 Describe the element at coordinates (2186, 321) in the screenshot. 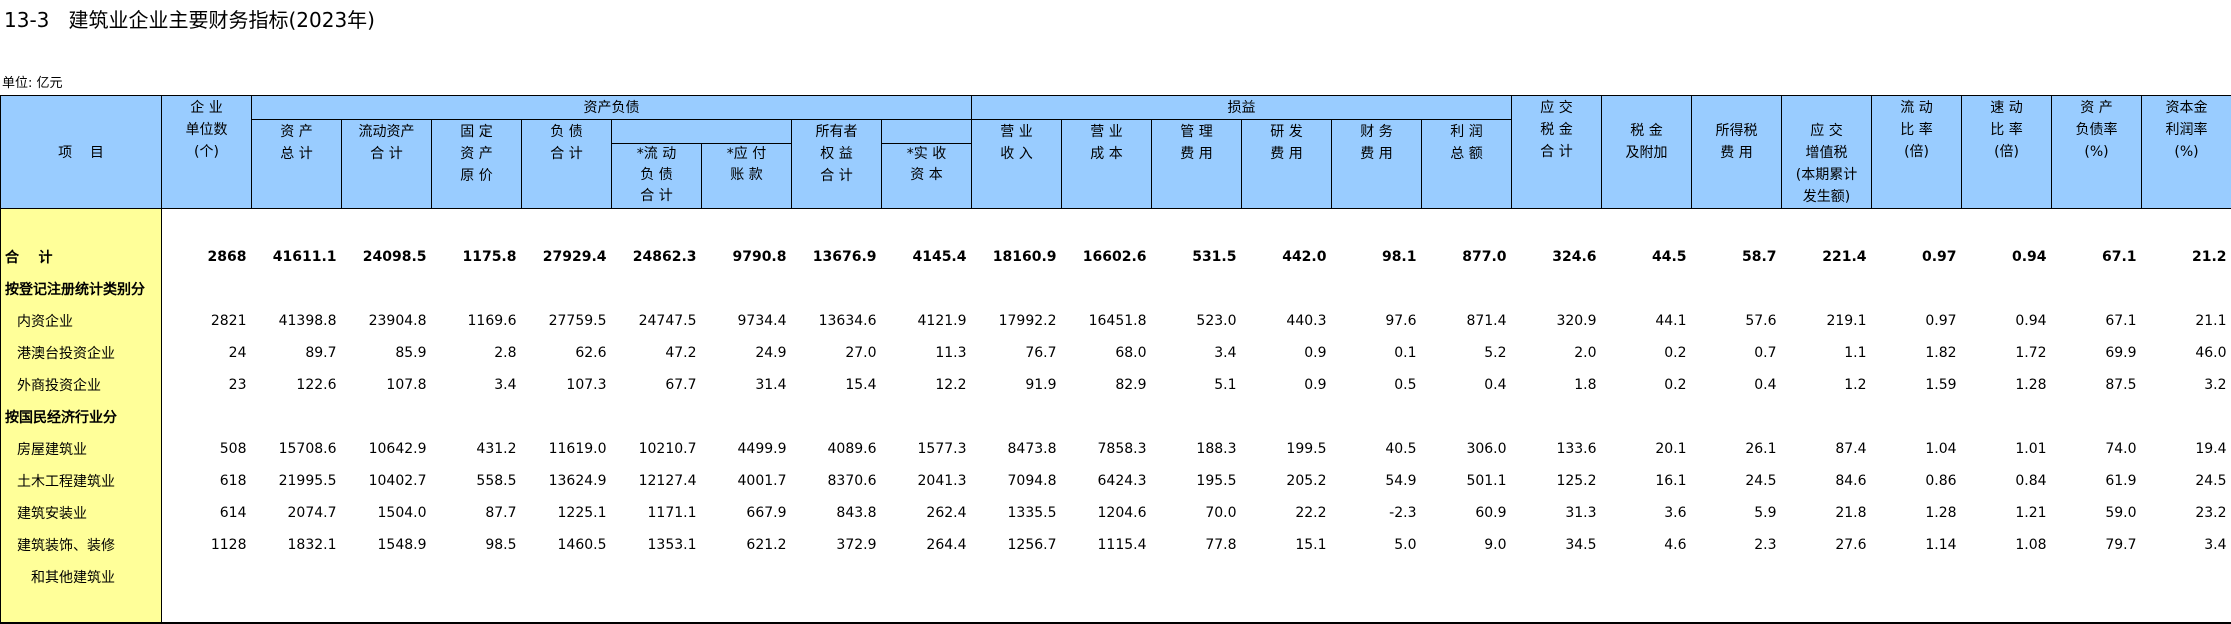

I see `value-cell: 21.1` at that location.